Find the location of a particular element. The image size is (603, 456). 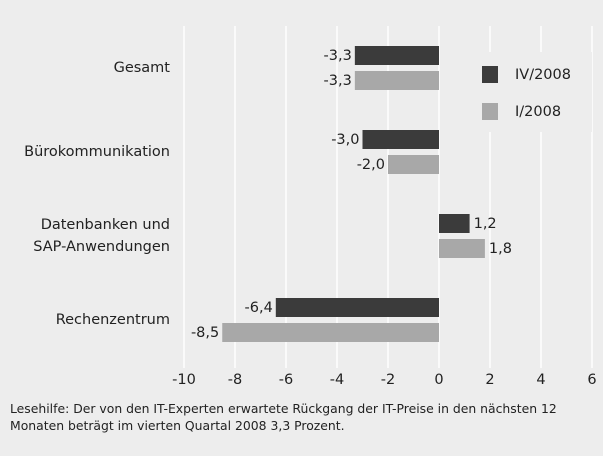

x-tick-label: -6 is located at coordinates (286, 380).